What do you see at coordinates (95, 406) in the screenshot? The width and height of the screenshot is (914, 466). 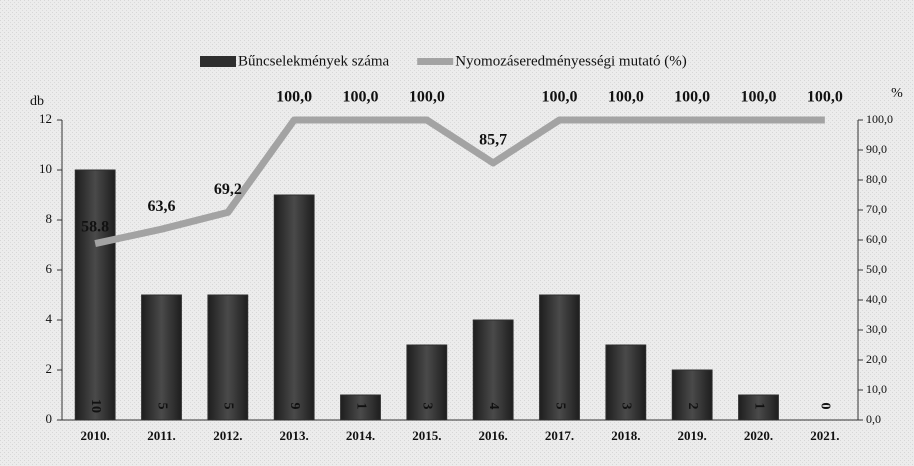 I see `bar-value-label: 10` at bounding box center [95, 406].